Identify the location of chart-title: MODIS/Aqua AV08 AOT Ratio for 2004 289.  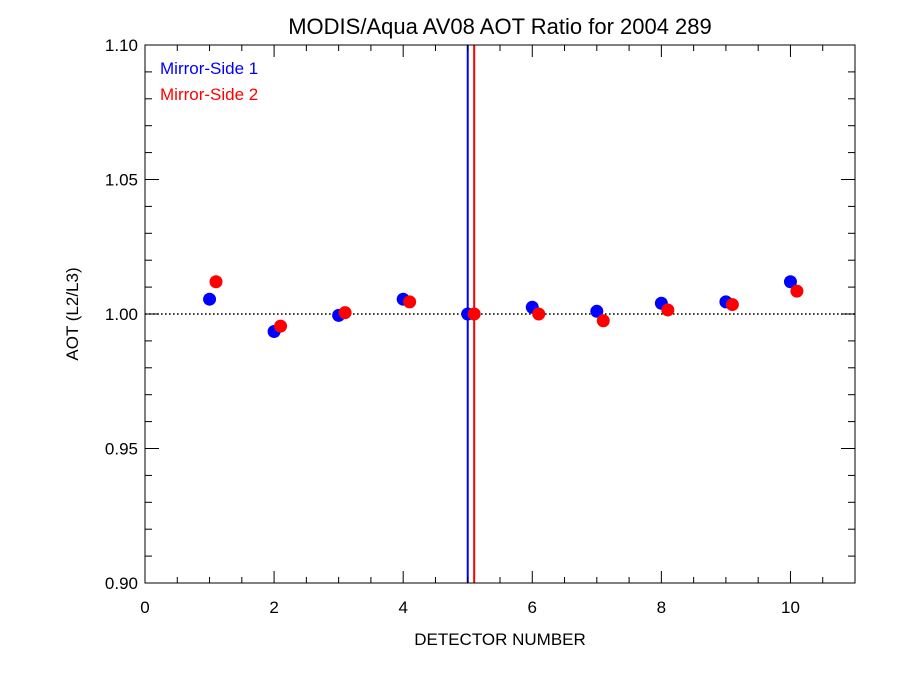
(500, 26).